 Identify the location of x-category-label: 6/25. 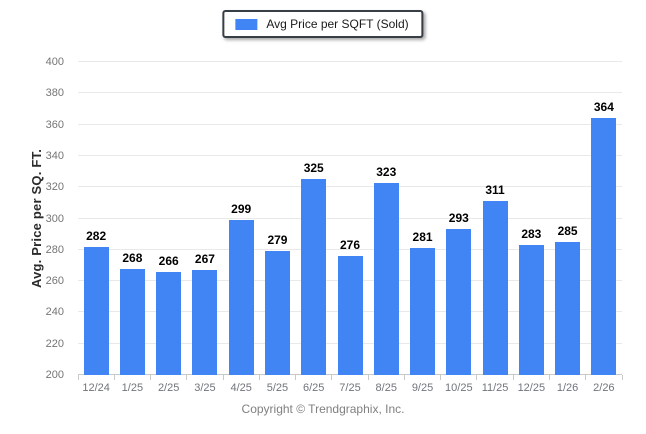
(314, 388).